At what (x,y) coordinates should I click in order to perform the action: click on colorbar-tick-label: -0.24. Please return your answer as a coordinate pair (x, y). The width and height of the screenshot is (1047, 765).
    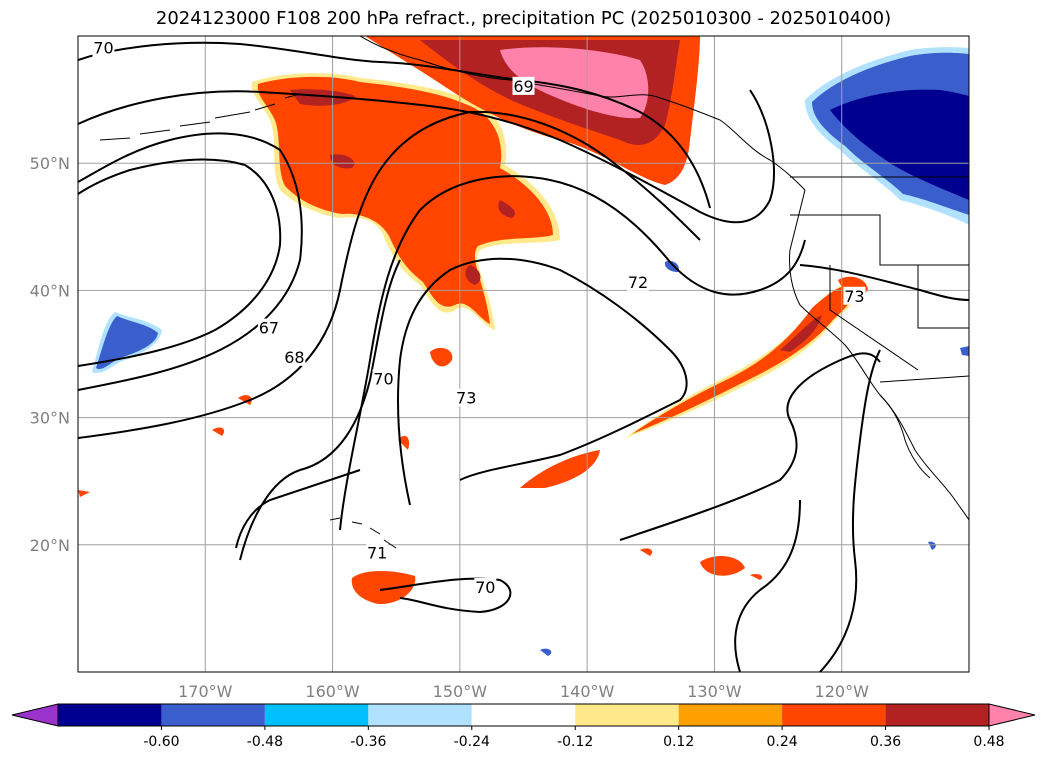
    Looking at the image, I should click on (472, 742).